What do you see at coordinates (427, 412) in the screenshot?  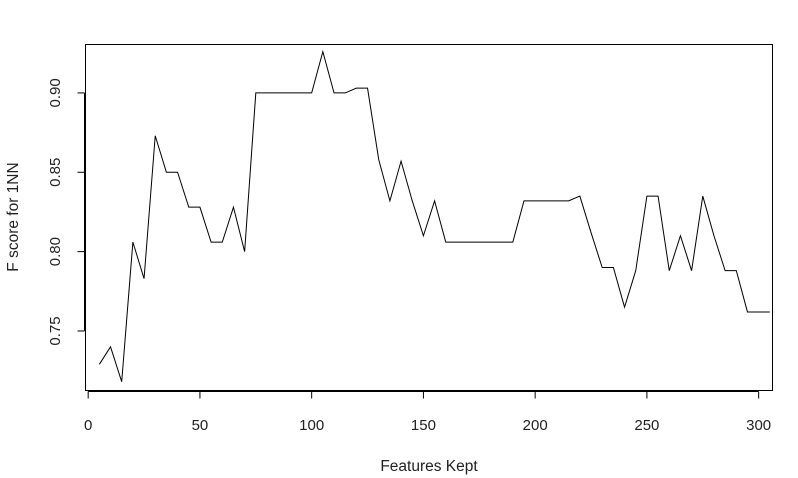 I see `x-axis: 0 50 100 150 200 250 300` at bounding box center [427, 412].